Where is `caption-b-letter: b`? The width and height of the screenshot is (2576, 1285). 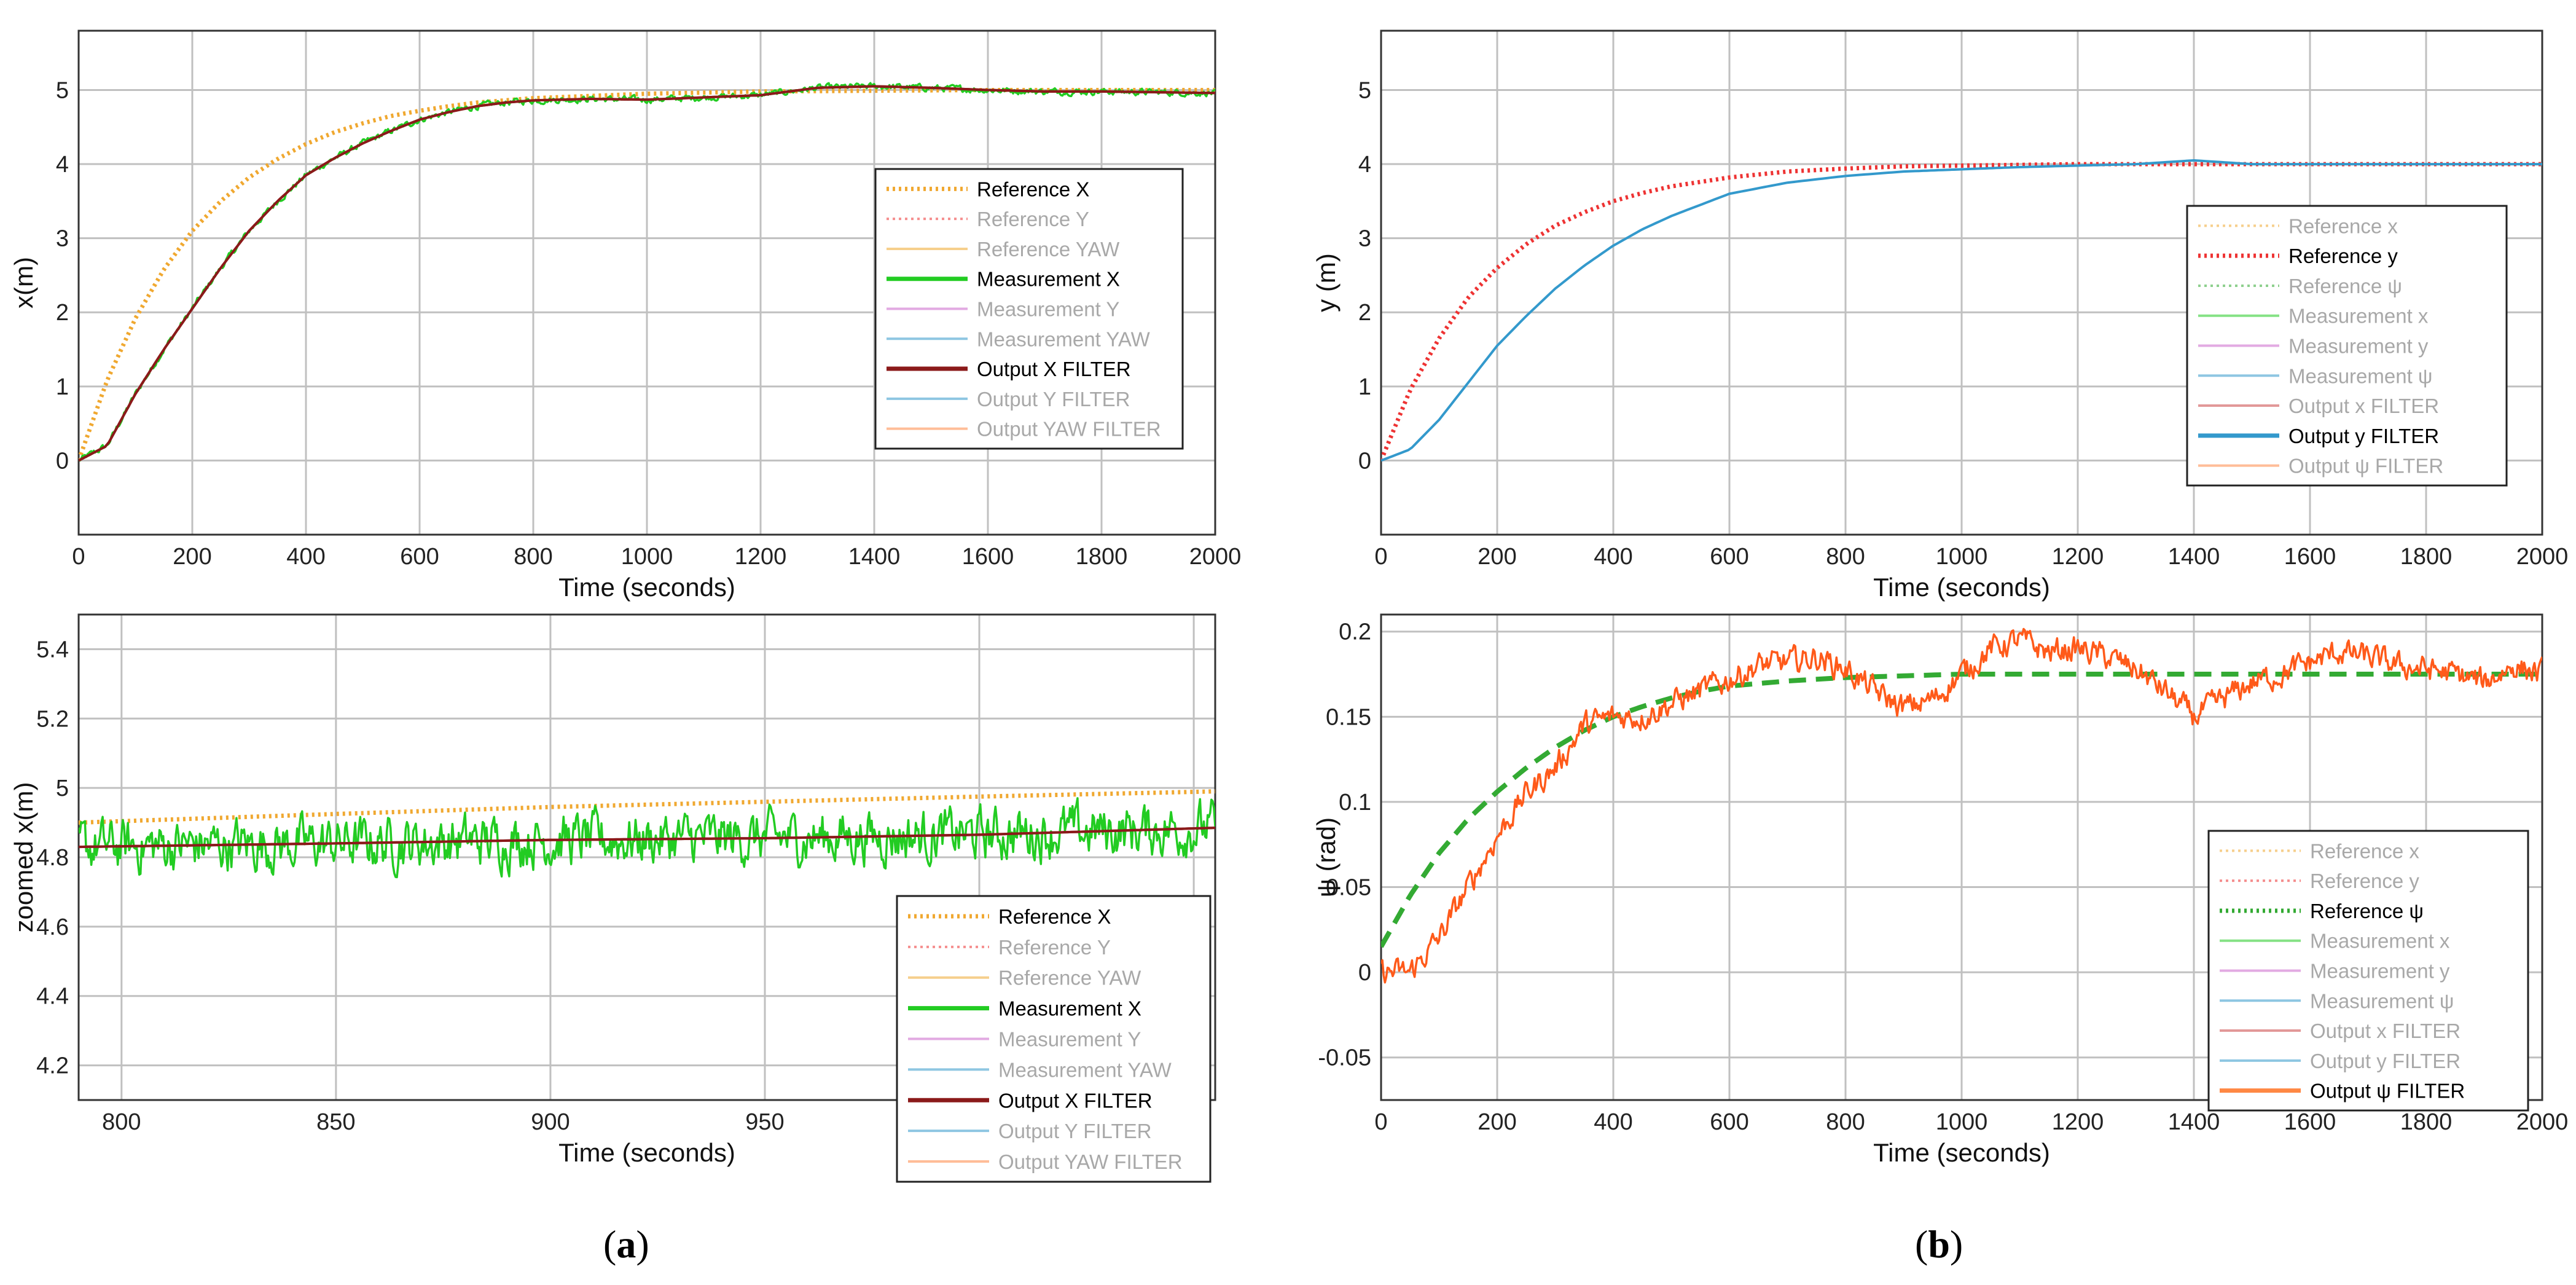
caption-b-letter: b is located at coordinates (1939, 1244).